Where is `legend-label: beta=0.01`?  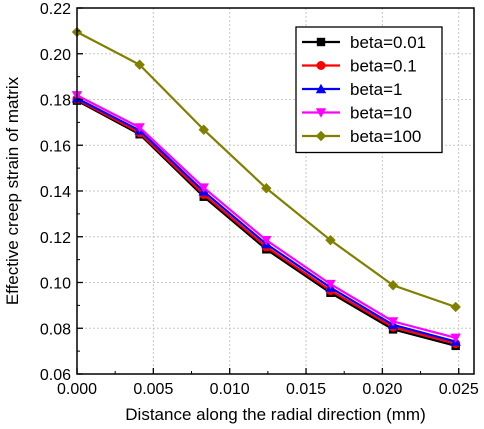 legend-label: beta=0.01 is located at coordinates (388, 42).